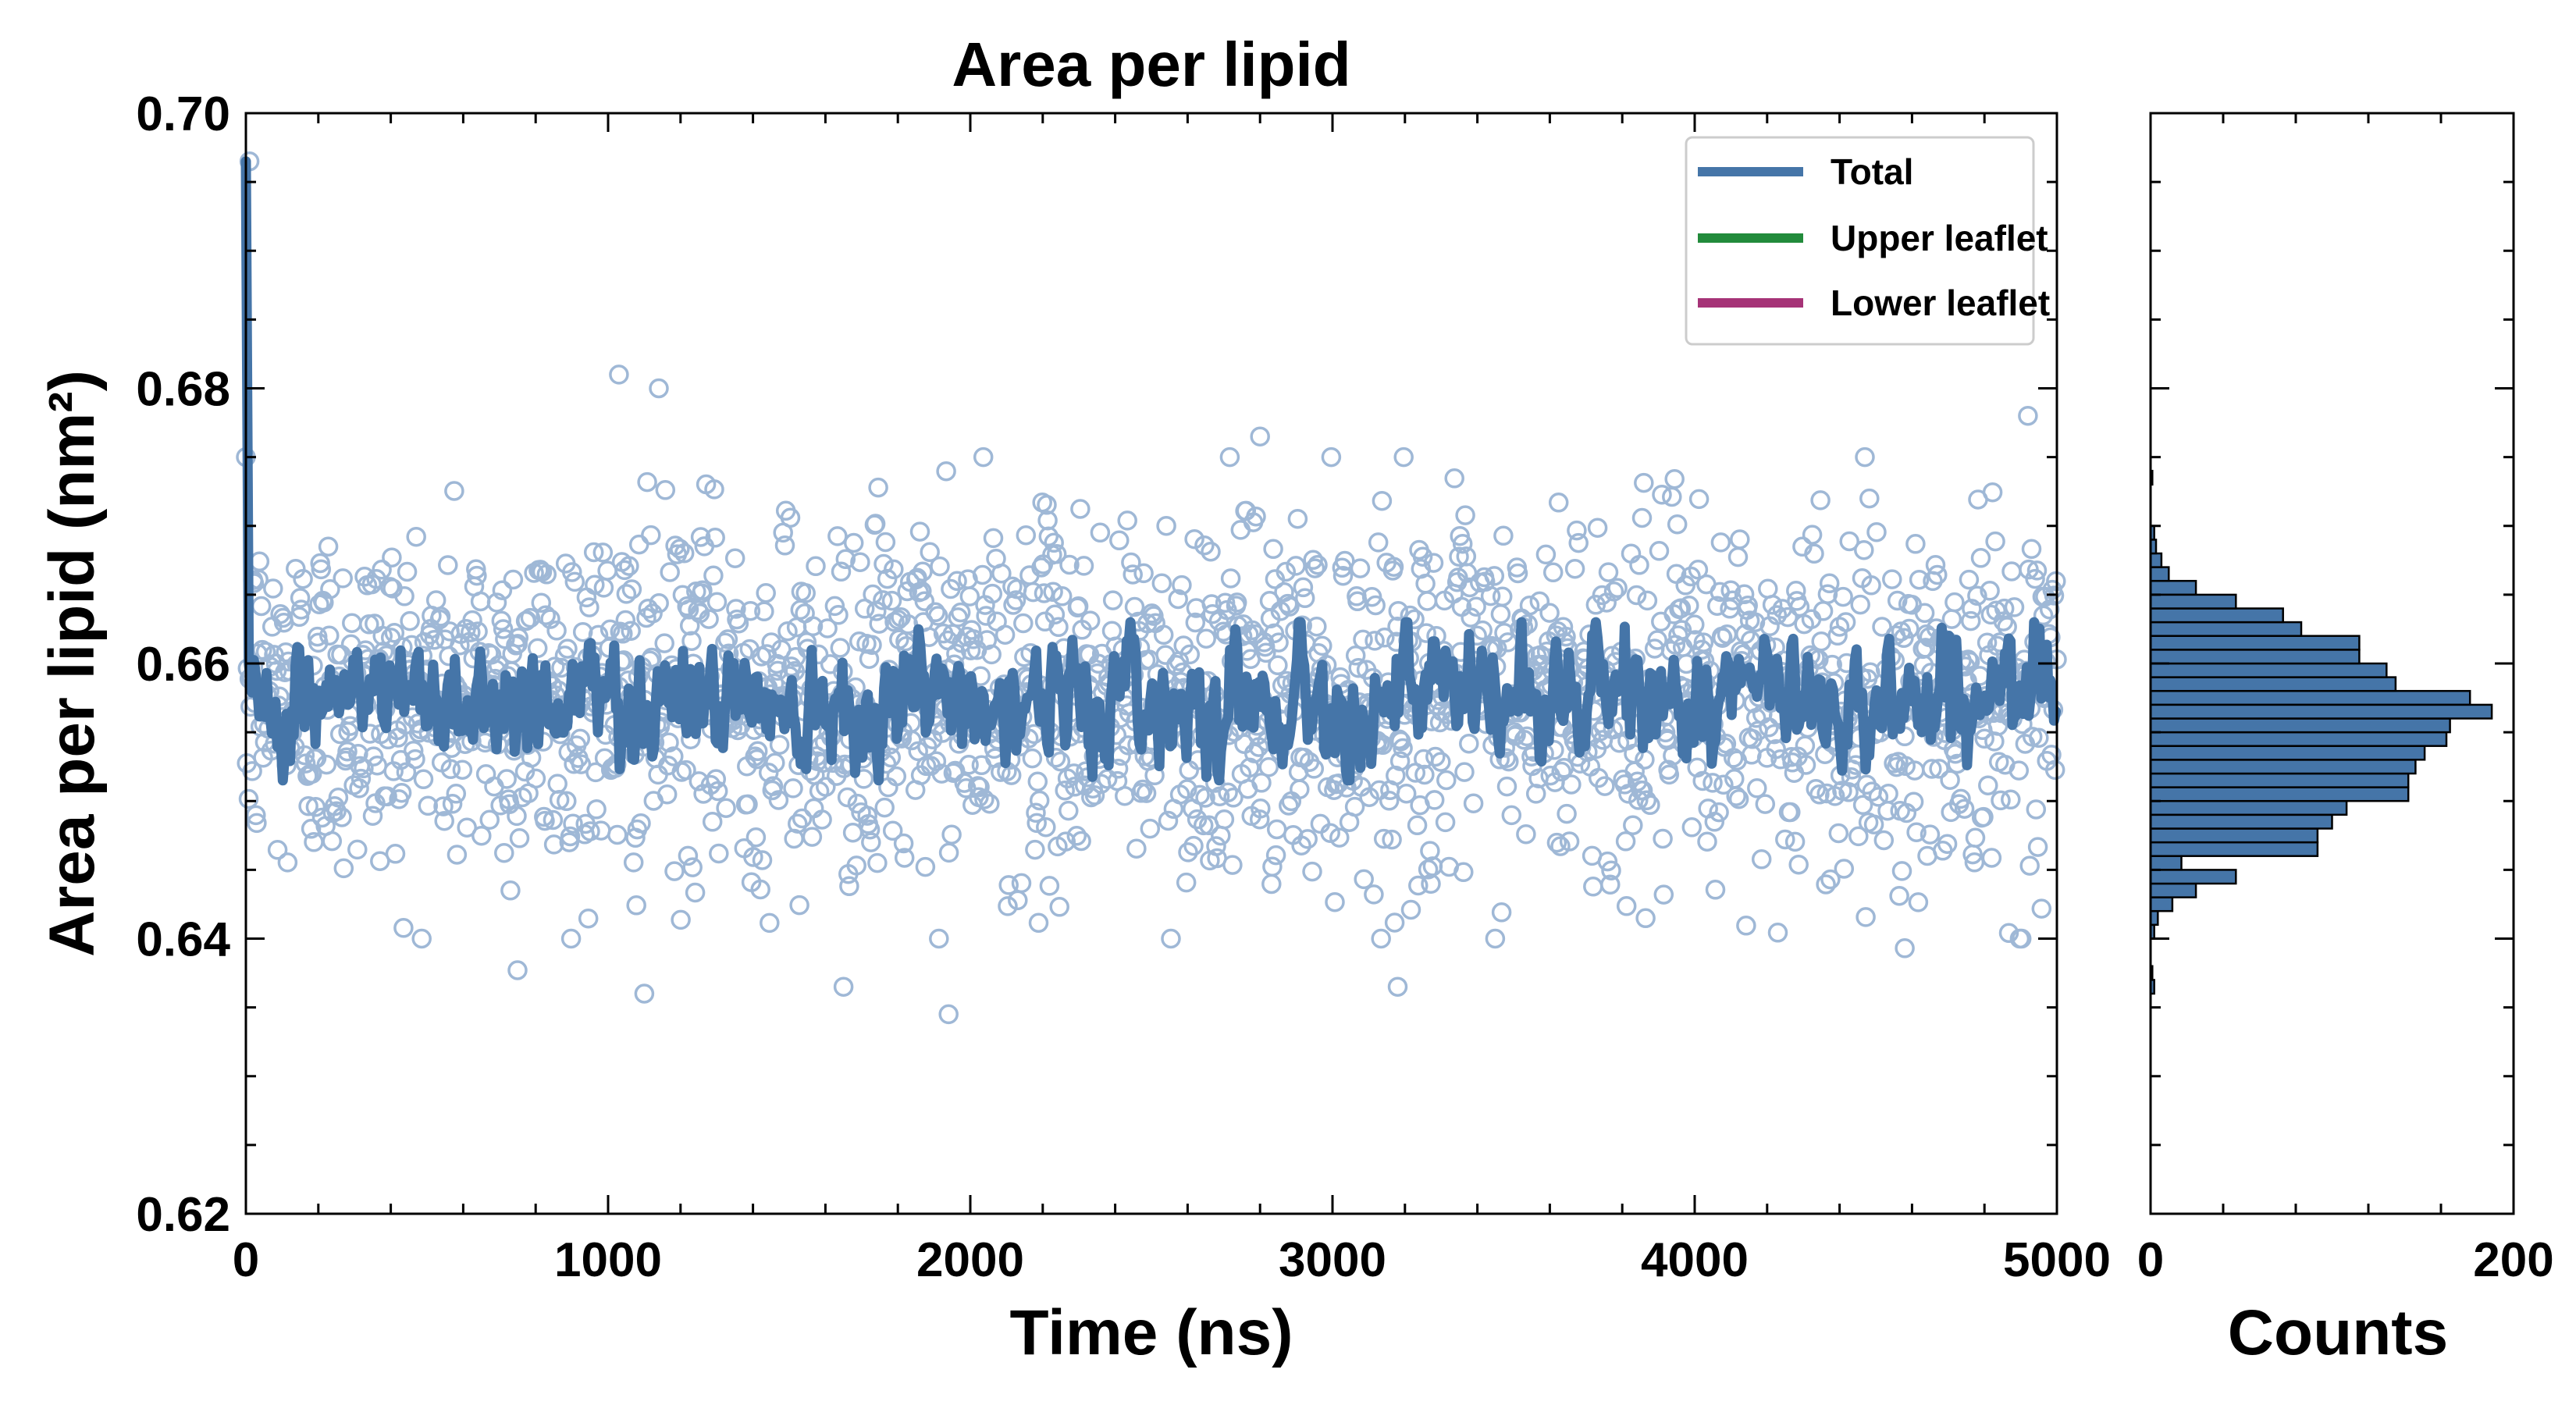  What do you see at coordinates (2057, 1260) in the screenshot?
I see `x-tick-label: 5000` at bounding box center [2057, 1260].